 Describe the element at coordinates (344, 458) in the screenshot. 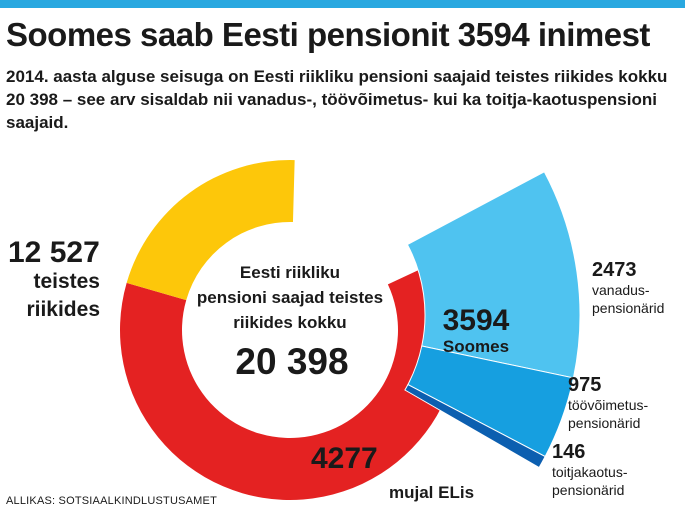

I see `slice-value: 4277` at that location.